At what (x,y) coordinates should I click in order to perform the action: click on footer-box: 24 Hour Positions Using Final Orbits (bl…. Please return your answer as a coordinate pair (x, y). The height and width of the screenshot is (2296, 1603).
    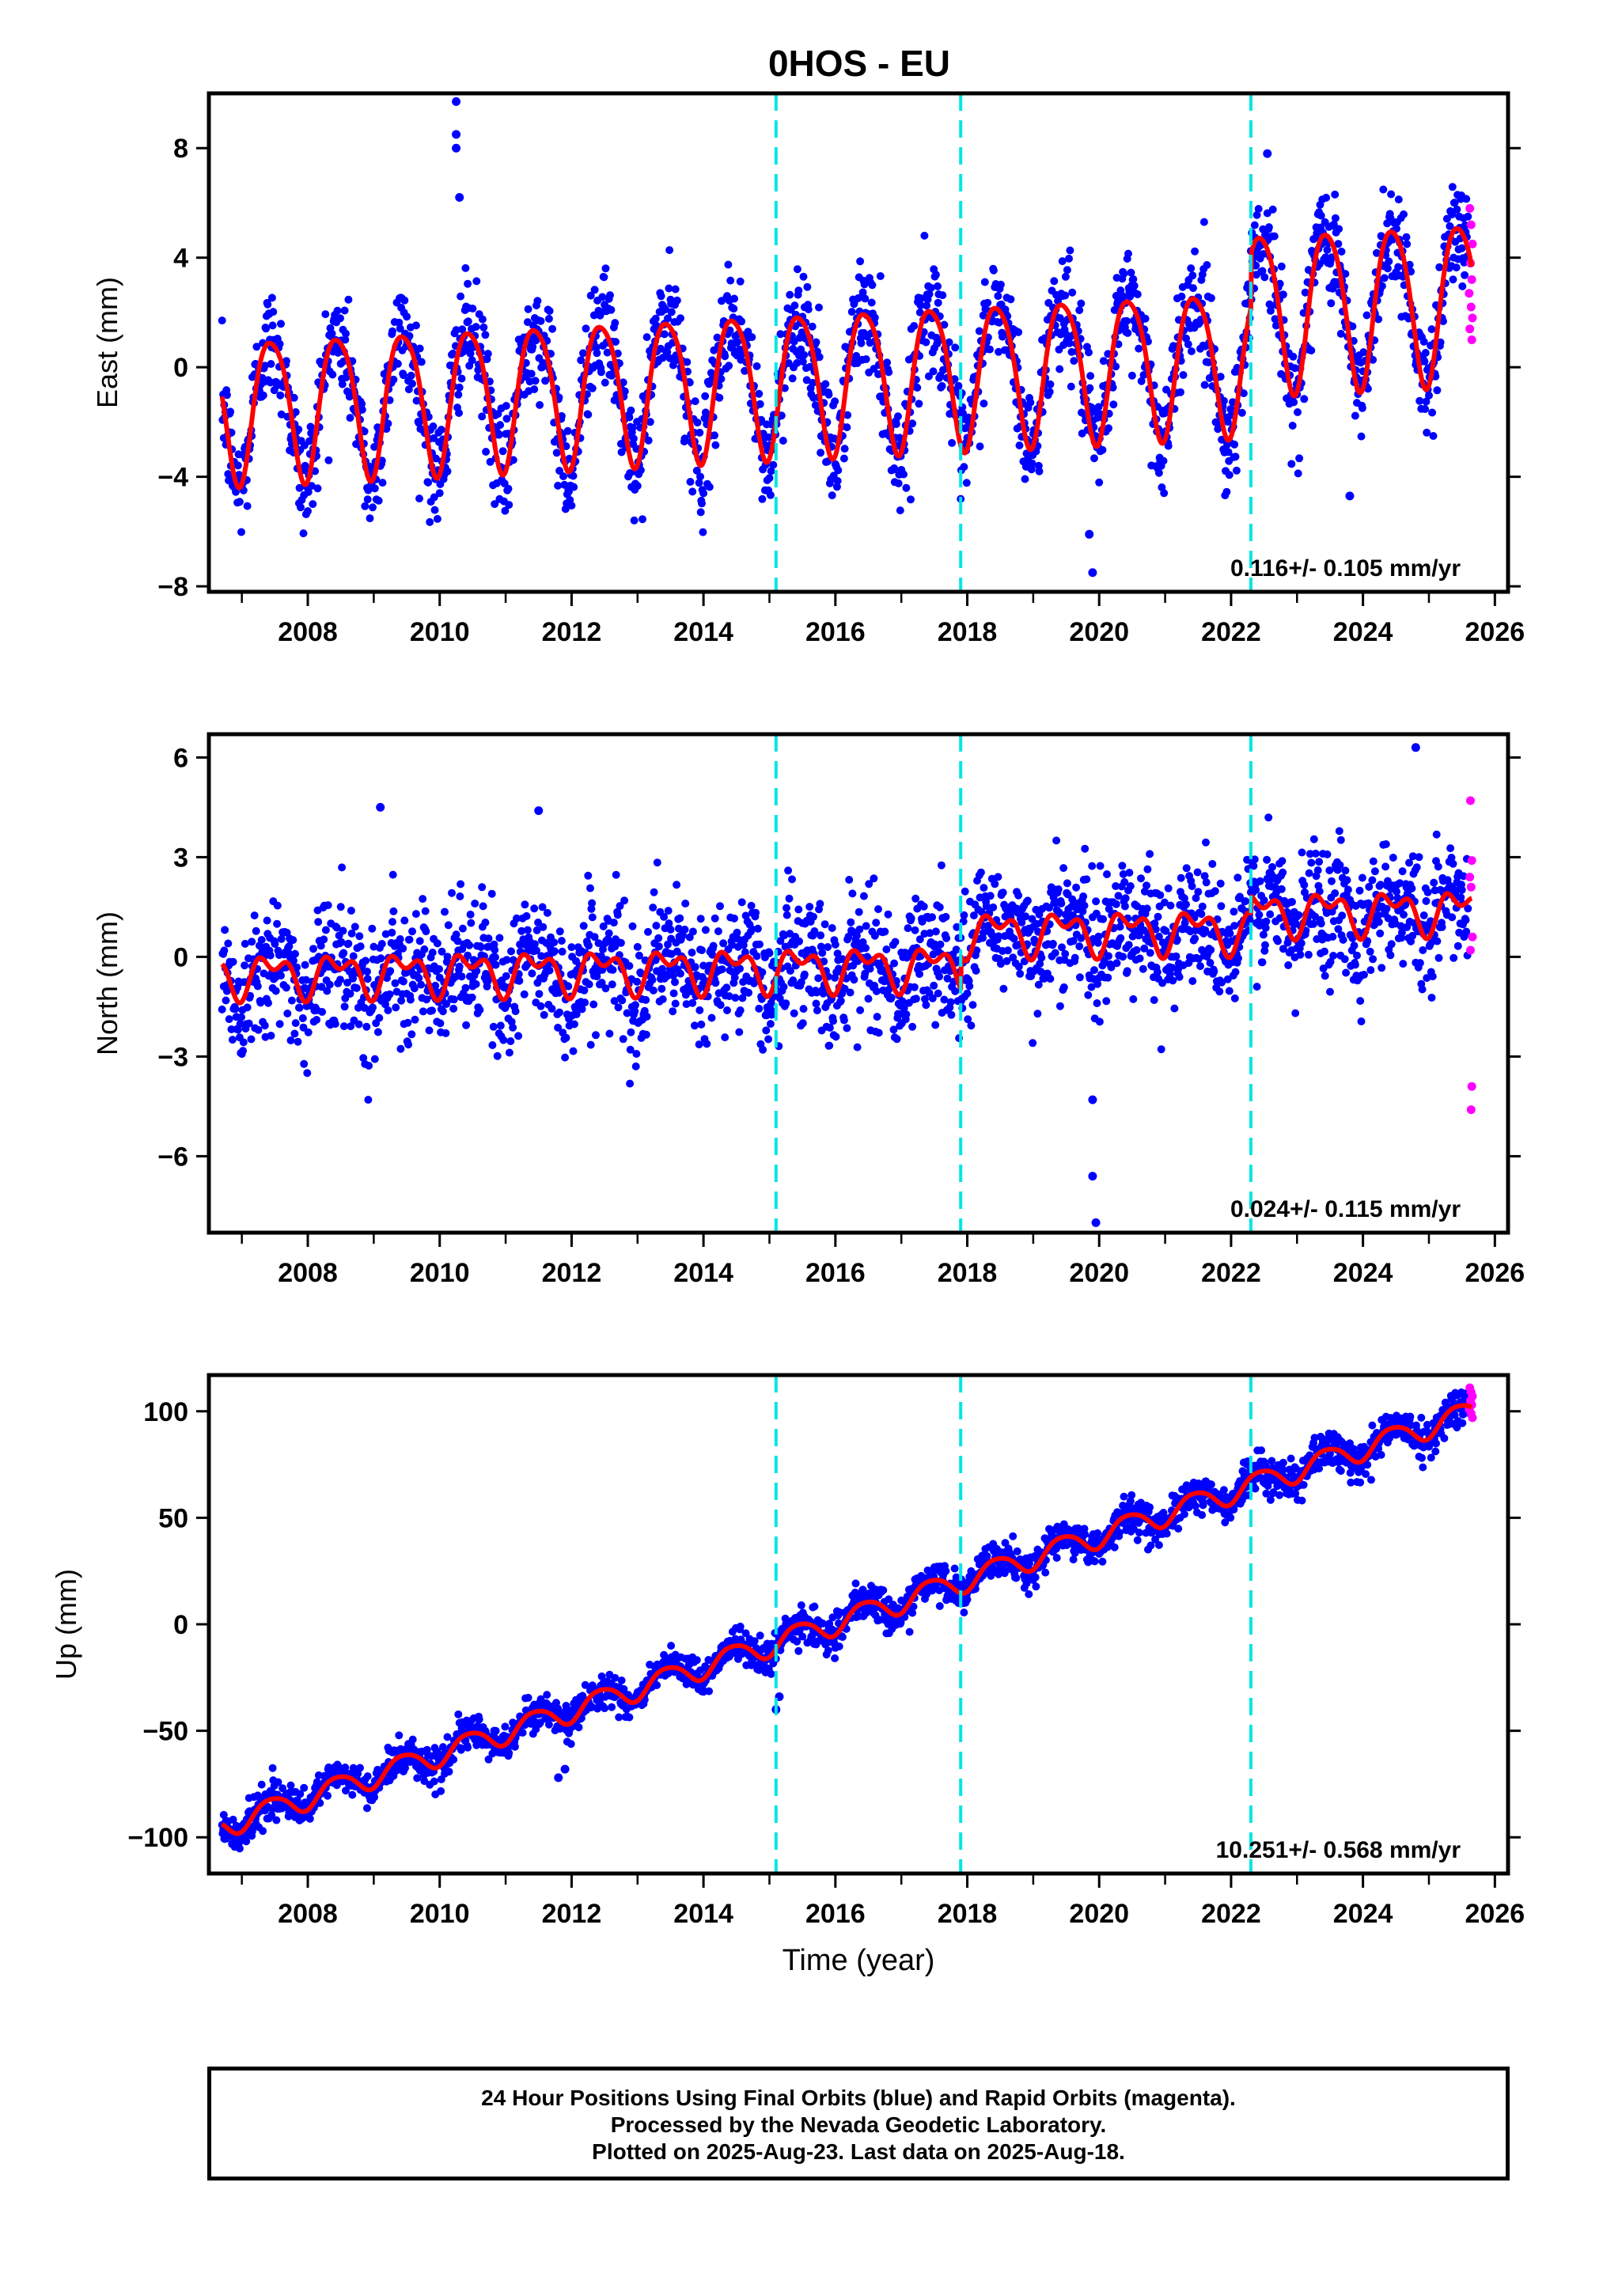
    Looking at the image, I should click on (858, 2123).